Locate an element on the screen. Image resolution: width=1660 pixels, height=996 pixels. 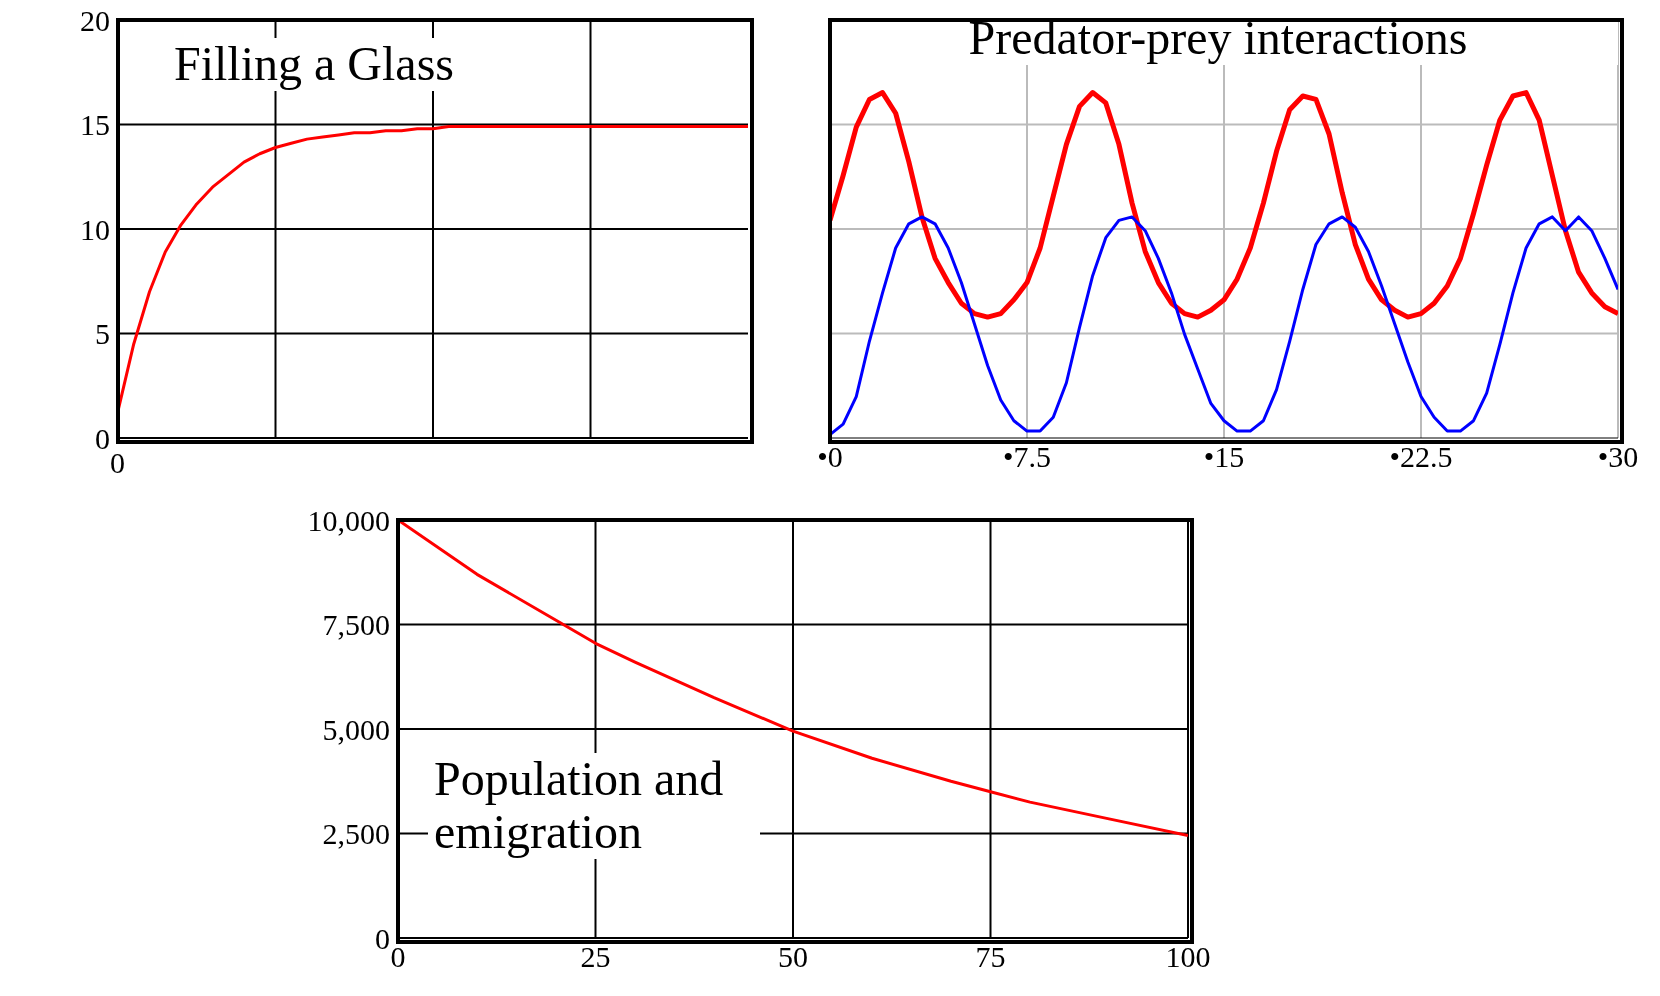
x-tick-label: •7.5 is located at coordinates (1027, 457).